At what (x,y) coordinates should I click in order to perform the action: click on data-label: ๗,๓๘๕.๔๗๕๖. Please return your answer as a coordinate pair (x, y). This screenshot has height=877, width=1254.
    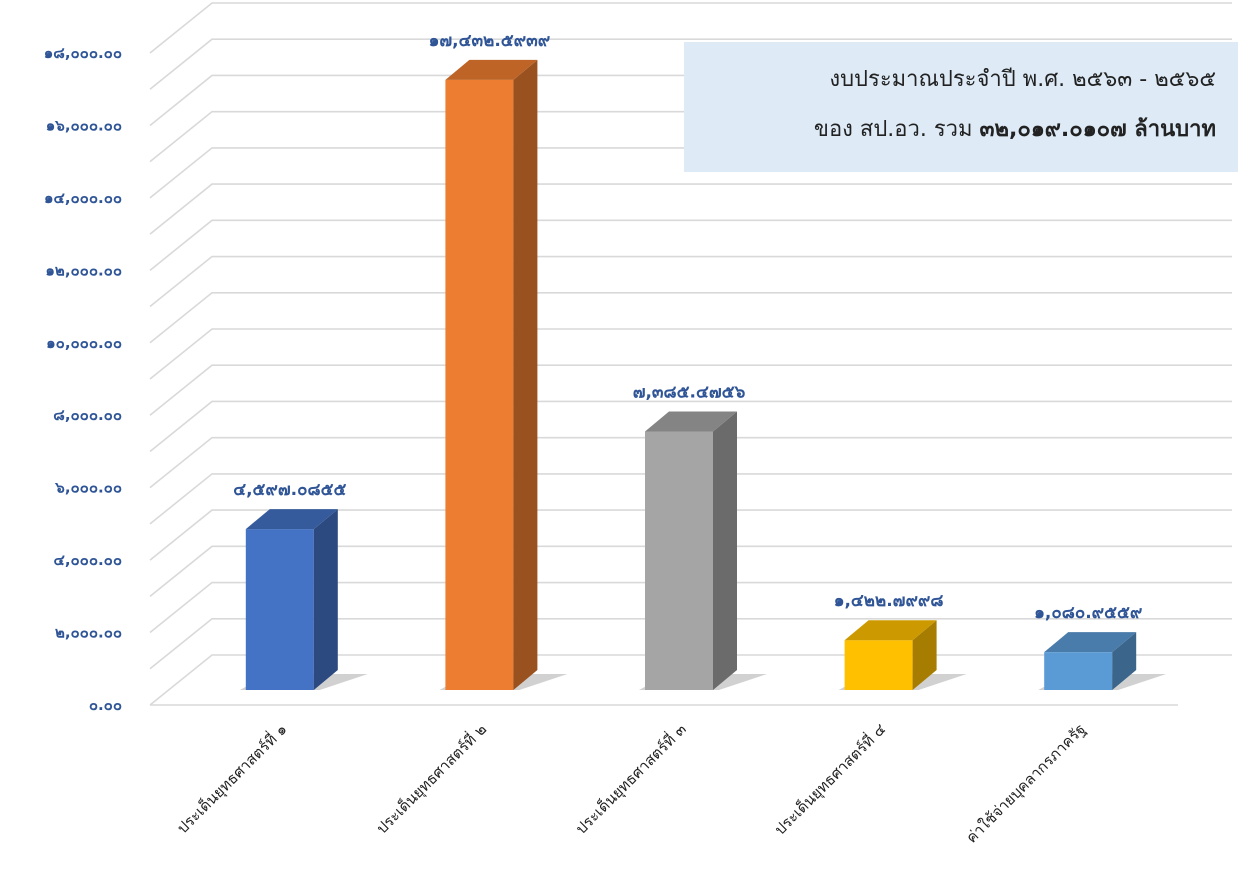
    Looking at the image, I should click on (689, 393).